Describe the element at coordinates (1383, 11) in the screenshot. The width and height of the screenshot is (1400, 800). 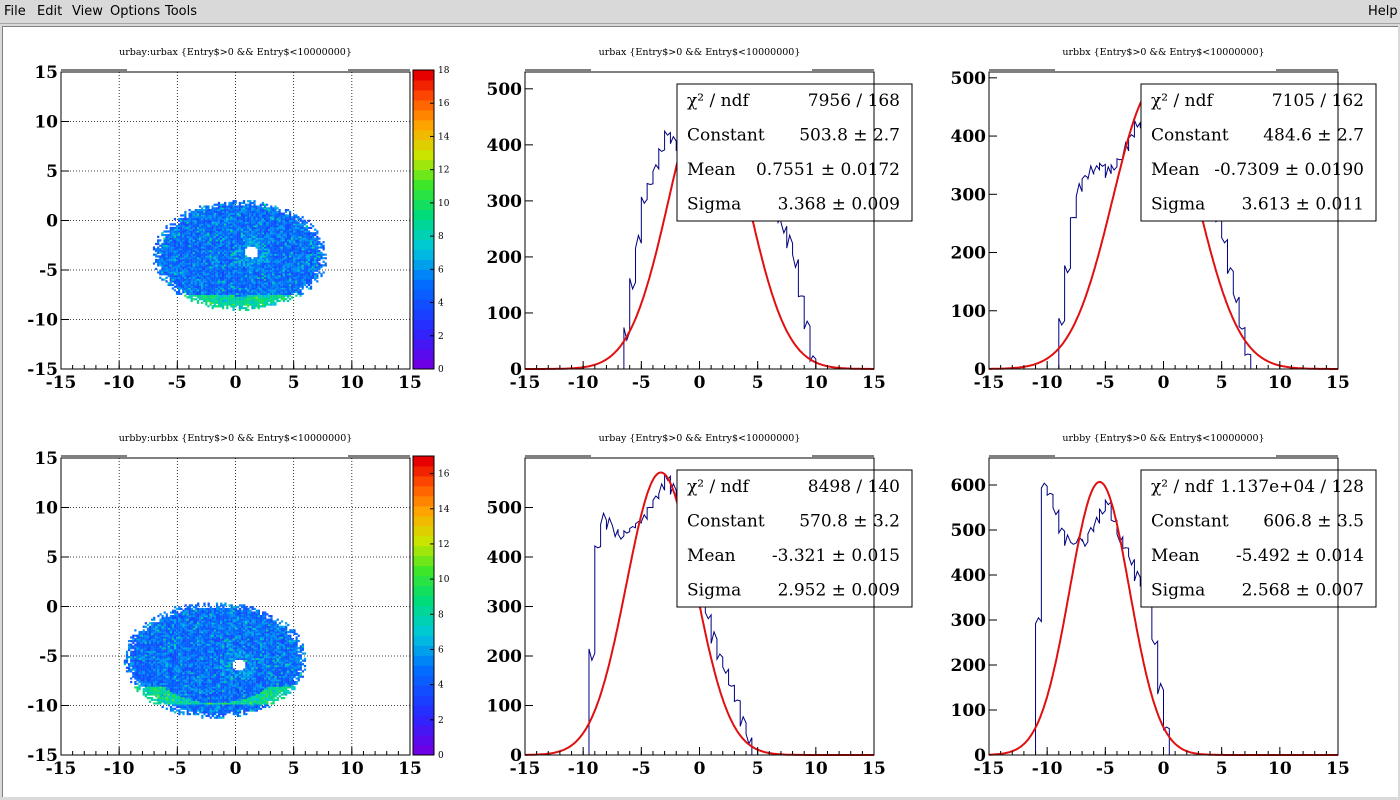
I see `menu-help: Help` at that location.